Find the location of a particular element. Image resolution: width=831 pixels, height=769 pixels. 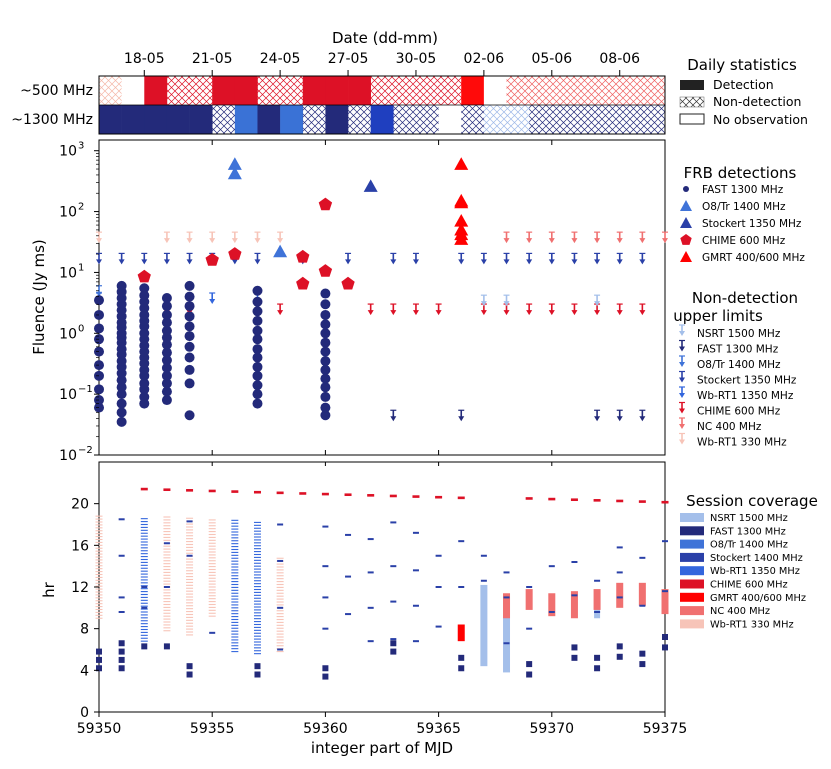

session-ytick-label: 12 is located at coordinates (80, 588).